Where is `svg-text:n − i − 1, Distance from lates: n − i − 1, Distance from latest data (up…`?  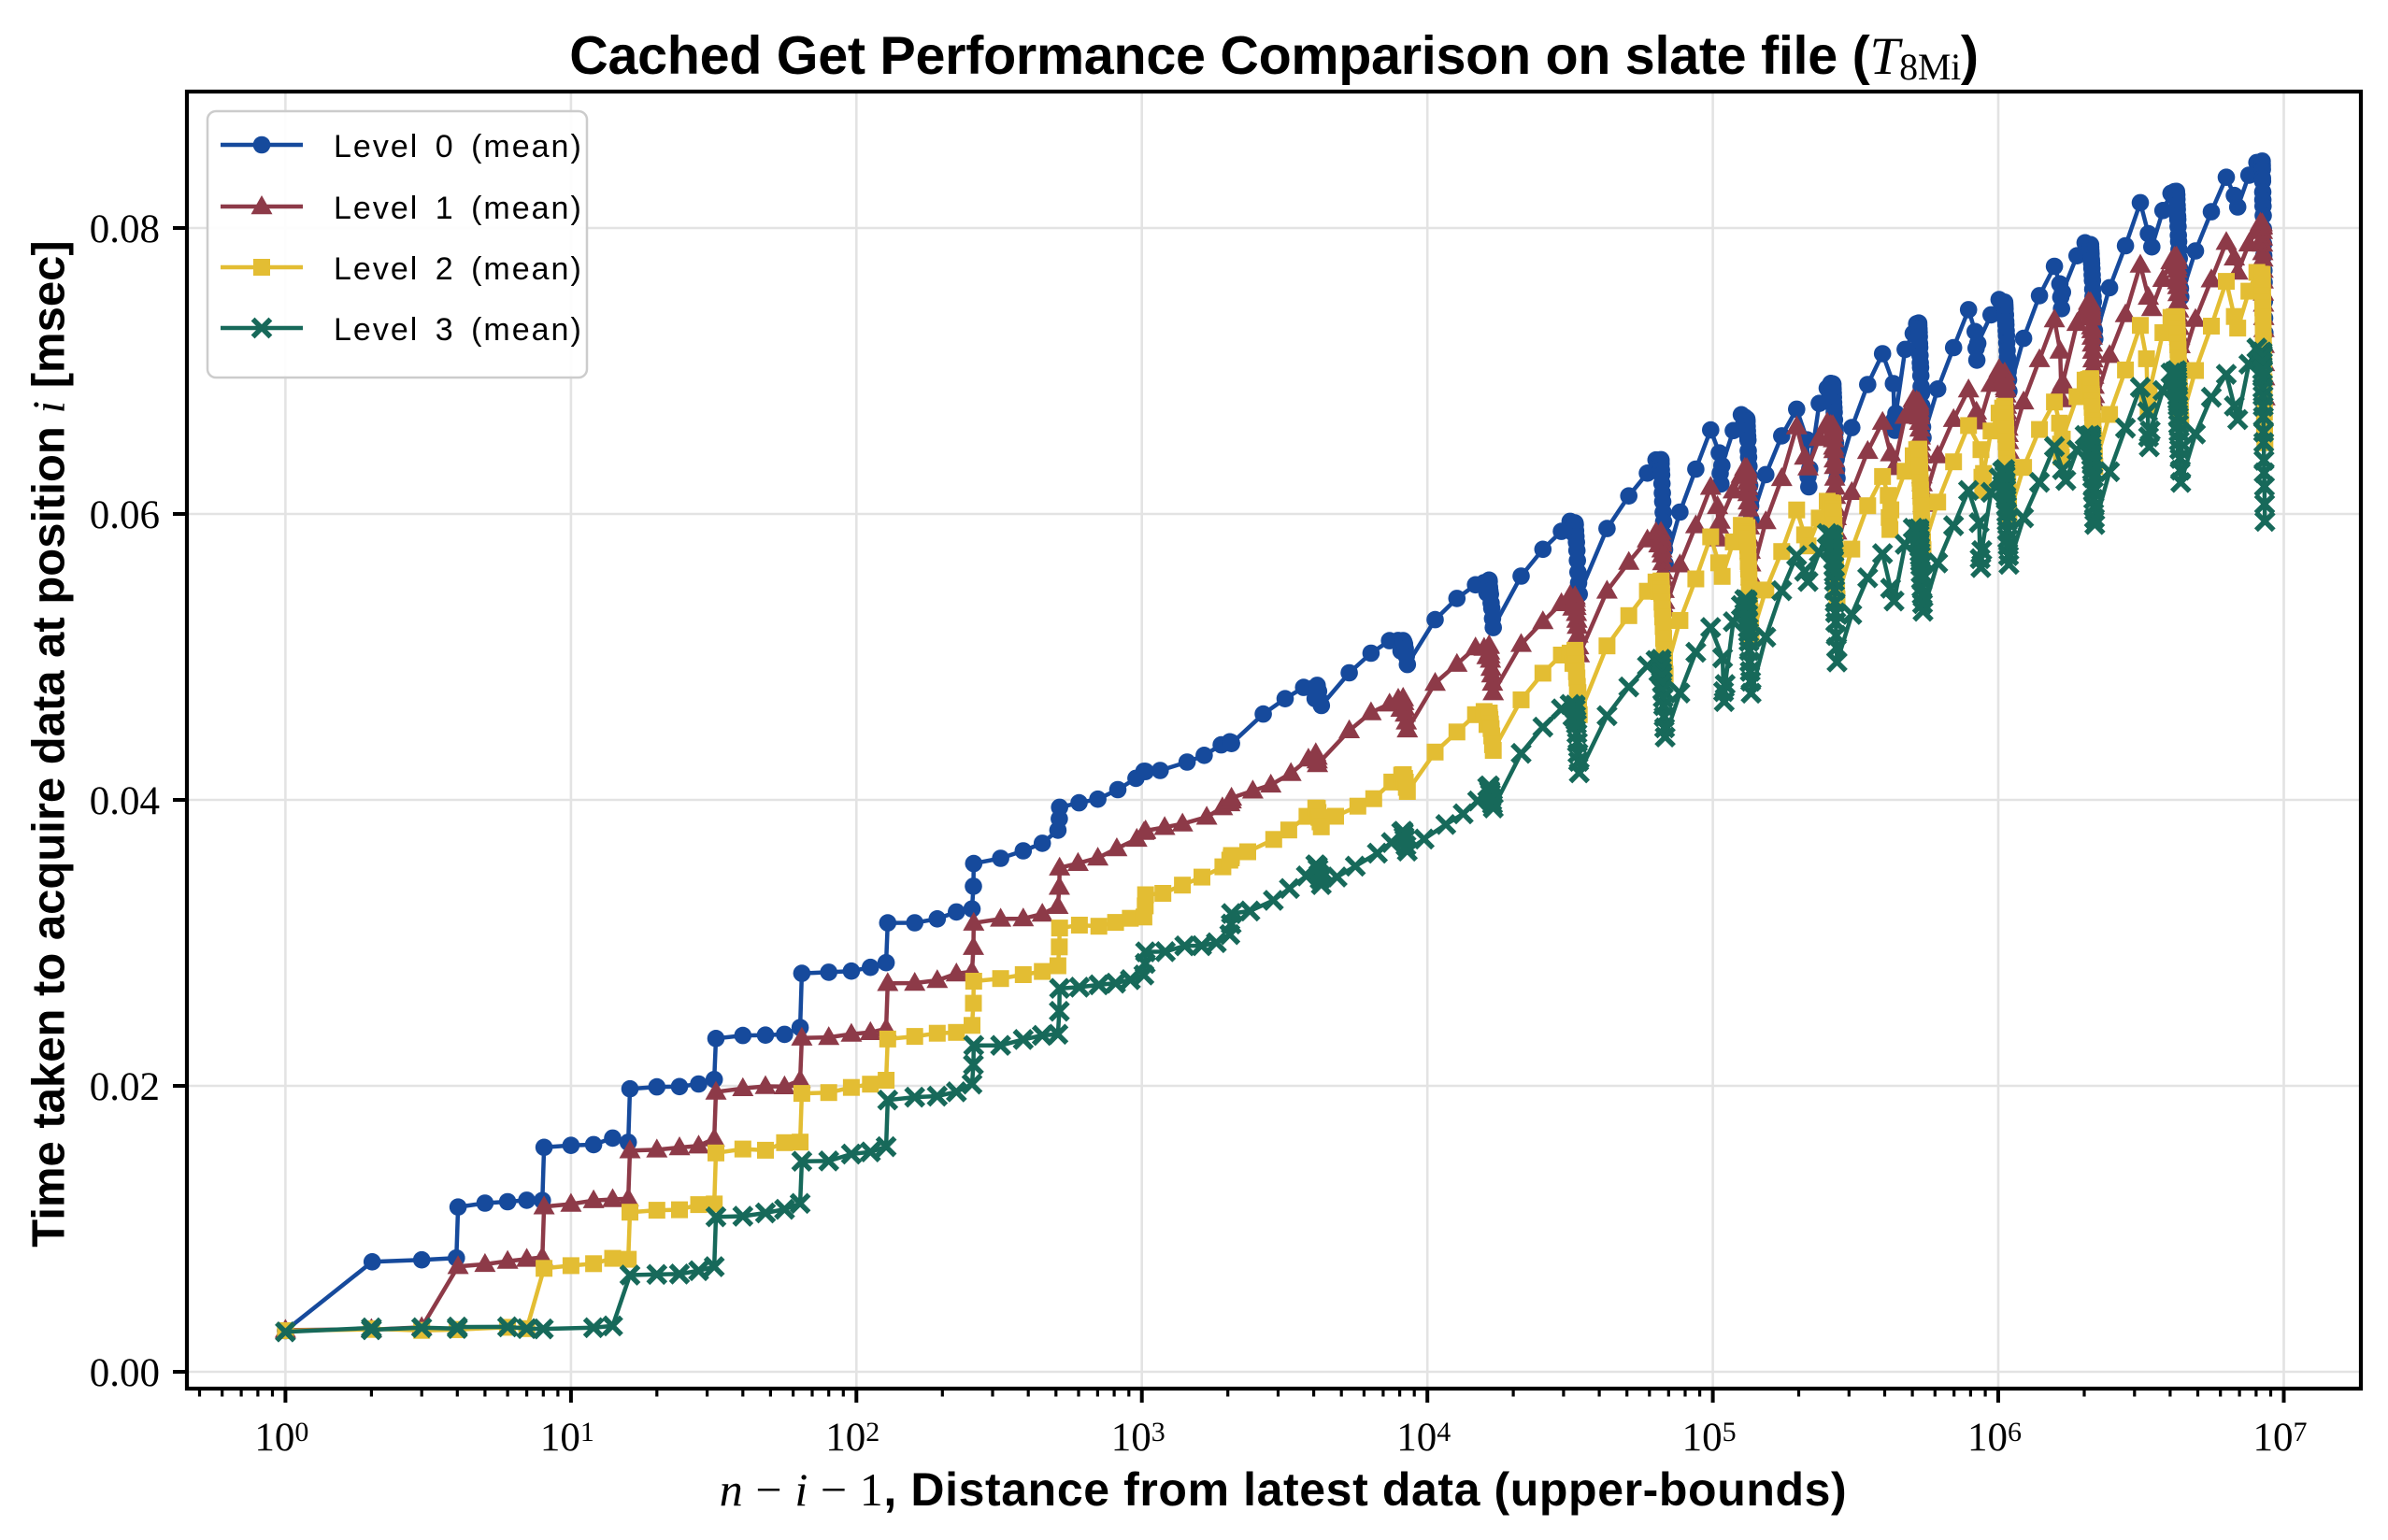
svg-text:n − i − 1, Distance from lates: n − i − 1, Distance from latest data (up… is located at coordinates (1284, 1489).